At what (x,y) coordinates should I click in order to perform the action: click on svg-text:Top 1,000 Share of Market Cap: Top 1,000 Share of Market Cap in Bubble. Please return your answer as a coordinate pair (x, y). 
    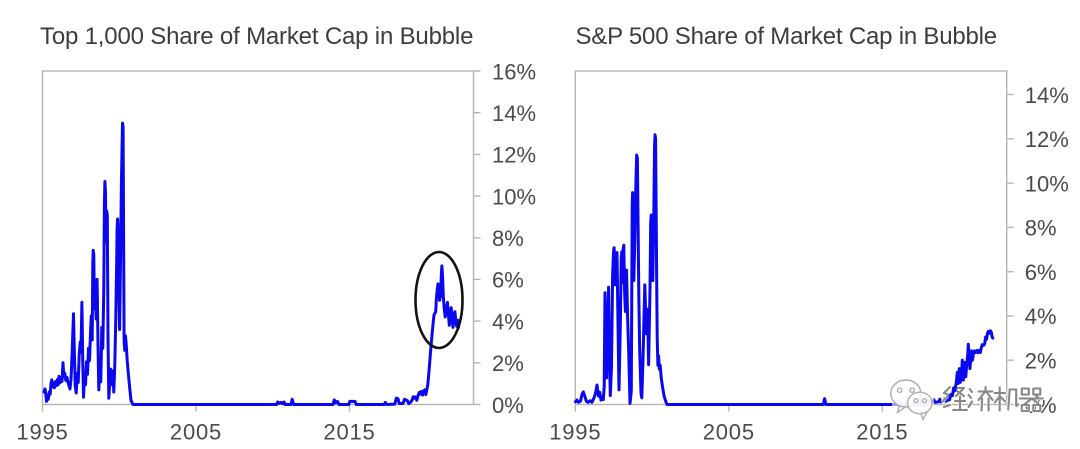
    Looking at the image, I should click on (256, 36).